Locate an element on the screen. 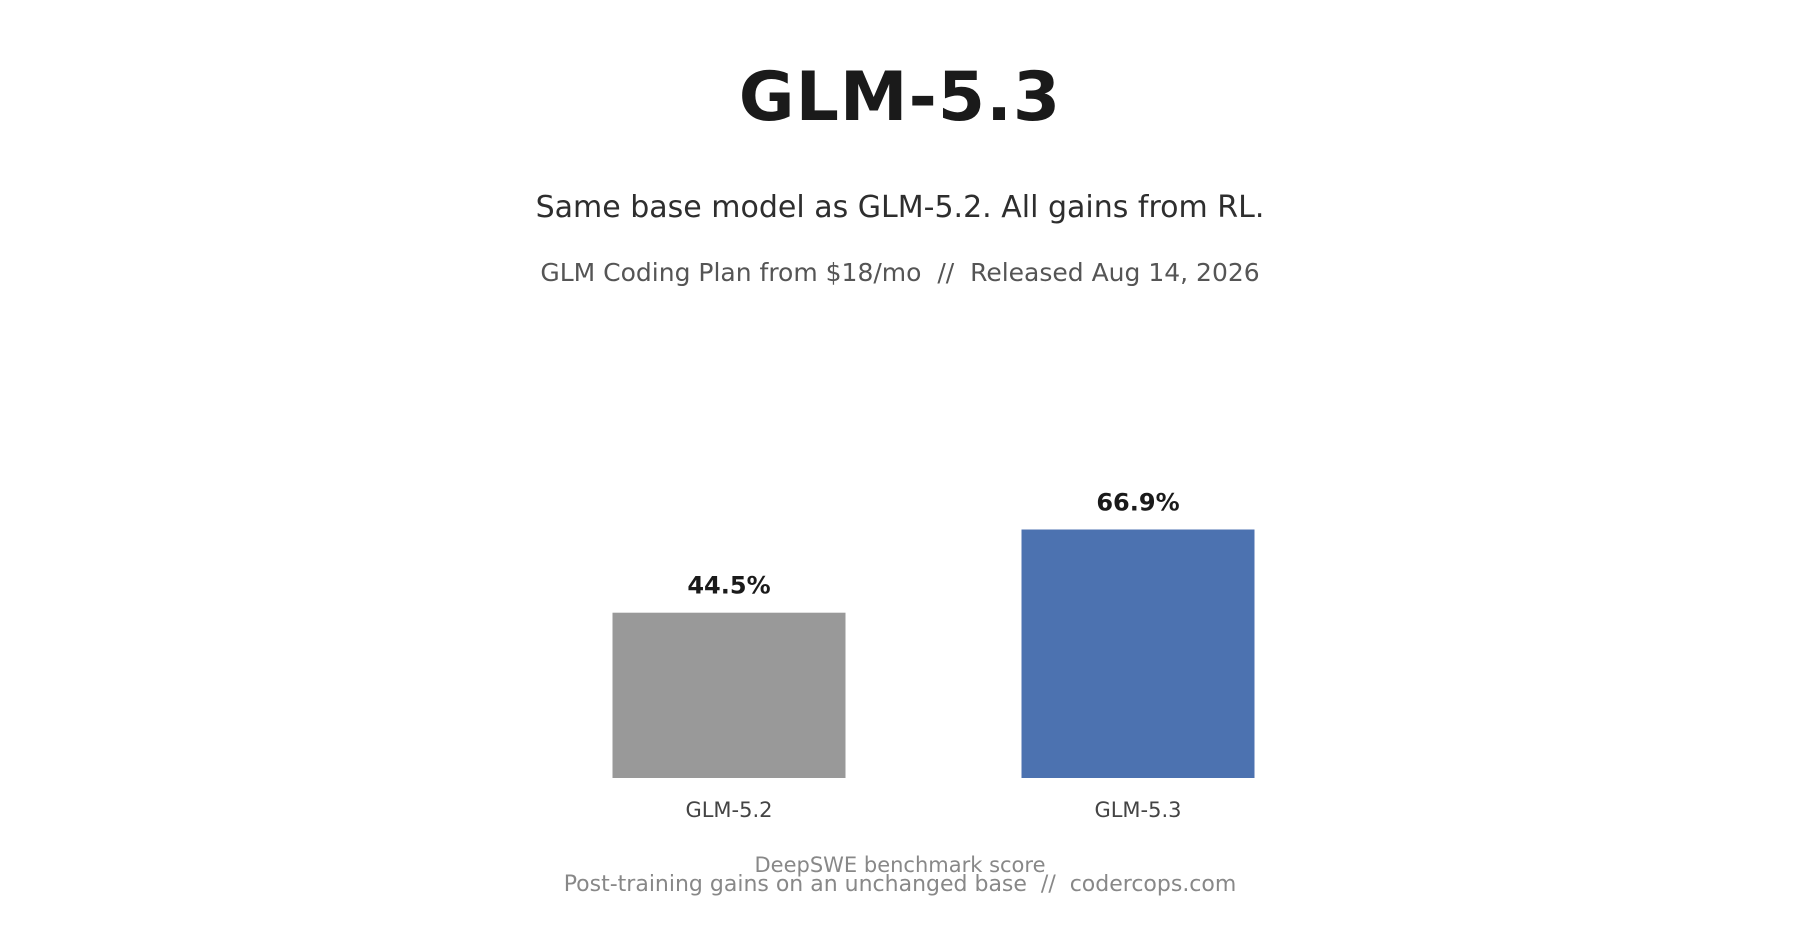  page-title: GLM-5.3 is located at coordinates (900, 97).